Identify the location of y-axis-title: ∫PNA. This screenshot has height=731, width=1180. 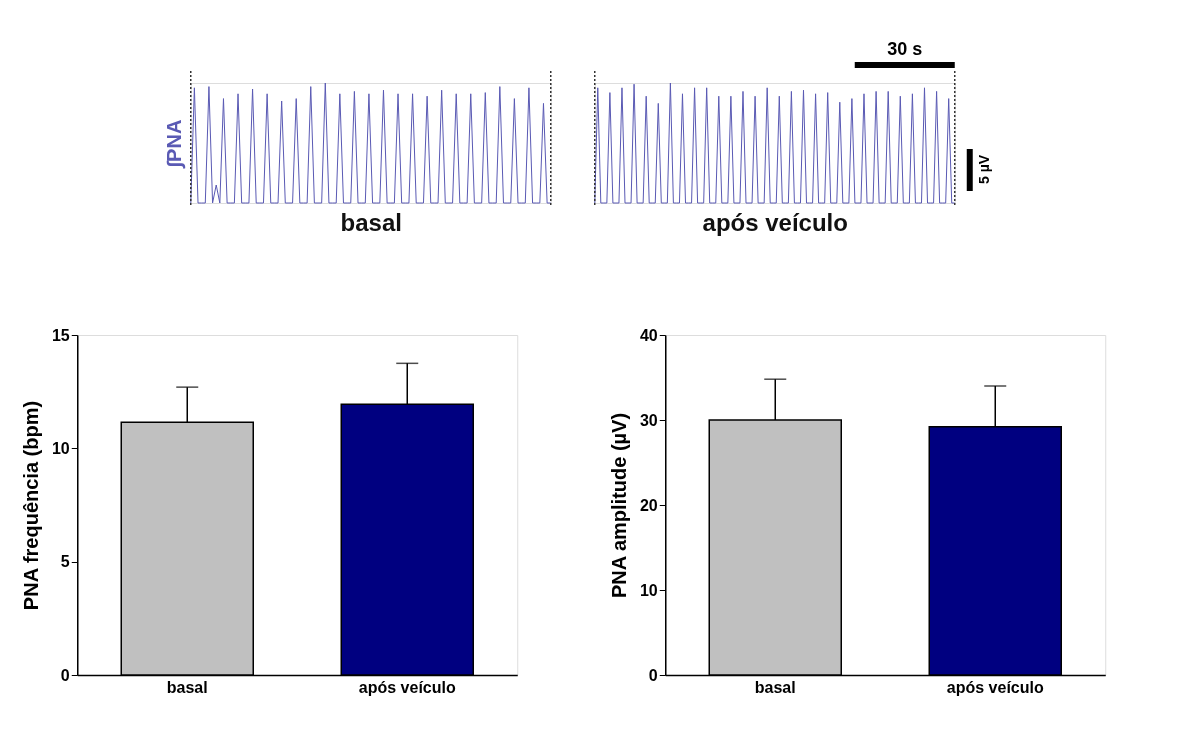
(175, 144).